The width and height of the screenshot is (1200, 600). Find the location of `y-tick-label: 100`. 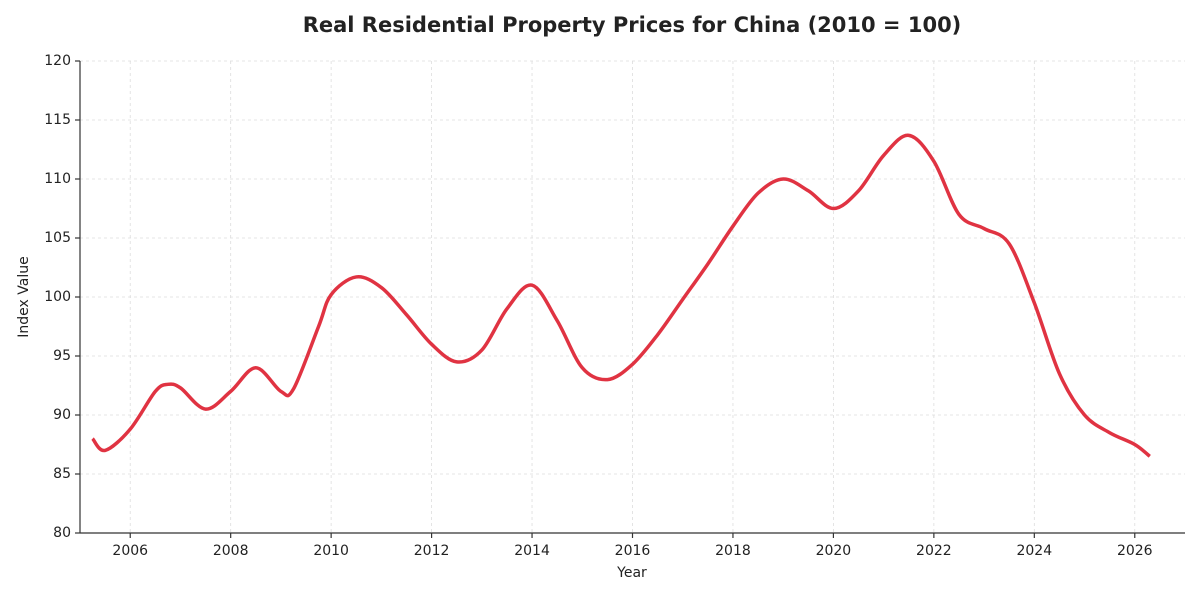

y-tick-label: 100 is located at coordinates (57, 297).